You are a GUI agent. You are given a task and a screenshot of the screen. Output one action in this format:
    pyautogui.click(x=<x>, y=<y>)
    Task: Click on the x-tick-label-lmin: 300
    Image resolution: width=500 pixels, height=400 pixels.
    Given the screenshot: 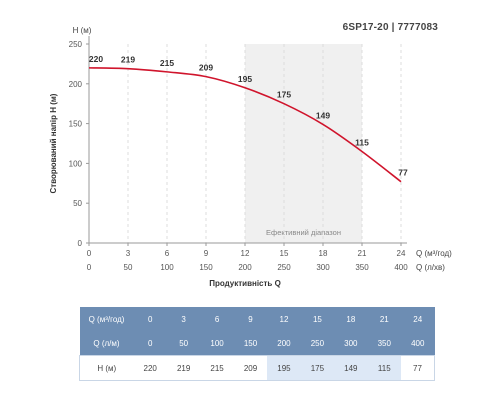 What is the action you would take?
    pyautogui.click(x=323, y=267)
    